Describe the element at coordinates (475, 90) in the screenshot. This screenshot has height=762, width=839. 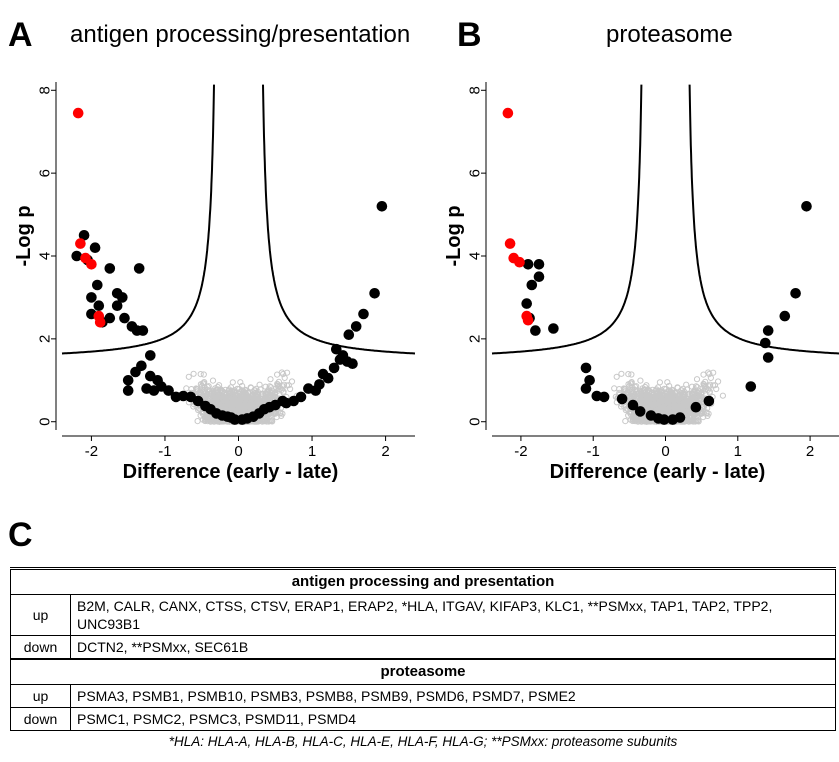
I see `y-tick-label: 8` at that location.